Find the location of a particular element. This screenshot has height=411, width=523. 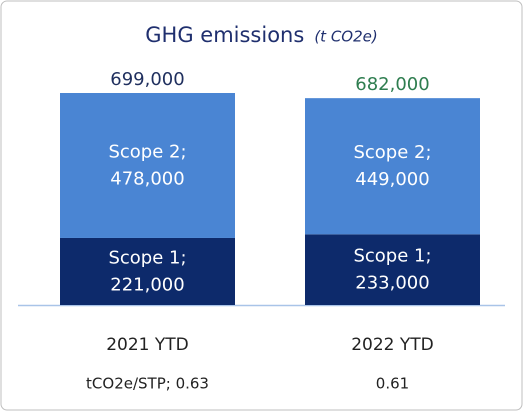

footnote: tCO2e/STP; 0.63 is located at coordinates (147, 384).